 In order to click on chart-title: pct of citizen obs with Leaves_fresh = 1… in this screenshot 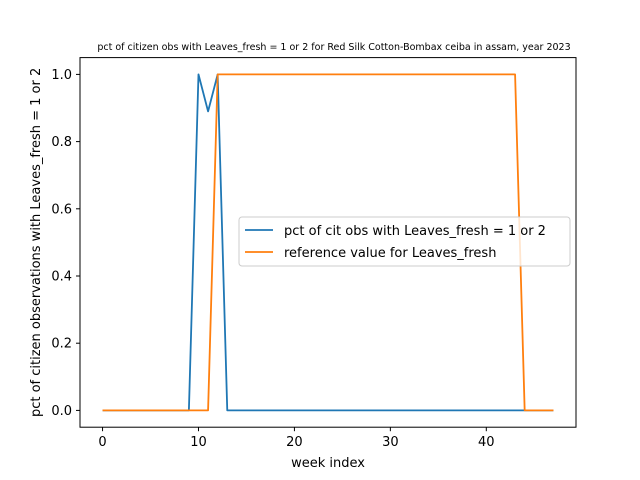, I will do `click(333, 47)`.